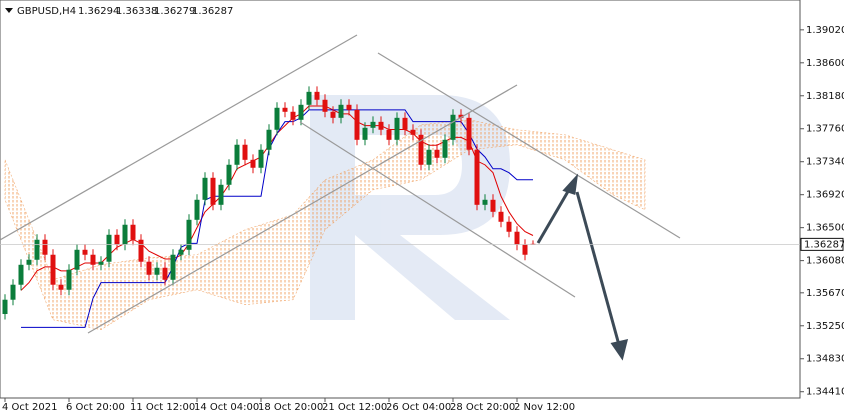 This screenshot has height=420, width=844. I want to click on x-tick-label: 11 Oct 12:00, so click(162, 407).